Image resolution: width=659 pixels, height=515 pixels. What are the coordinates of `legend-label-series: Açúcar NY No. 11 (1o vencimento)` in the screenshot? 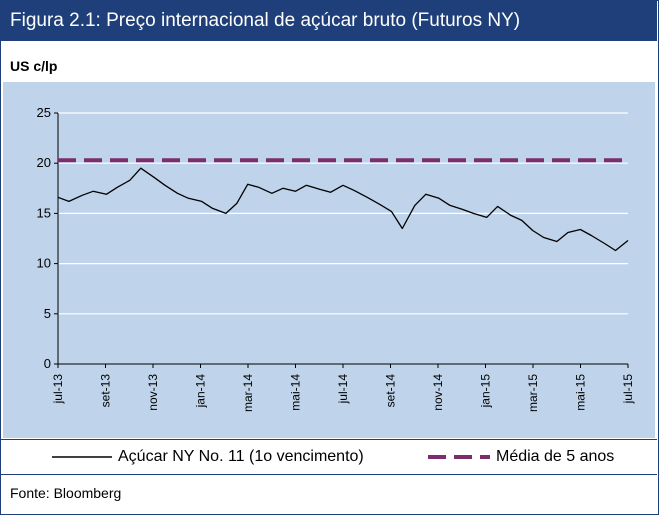 It's located at (241, 456).